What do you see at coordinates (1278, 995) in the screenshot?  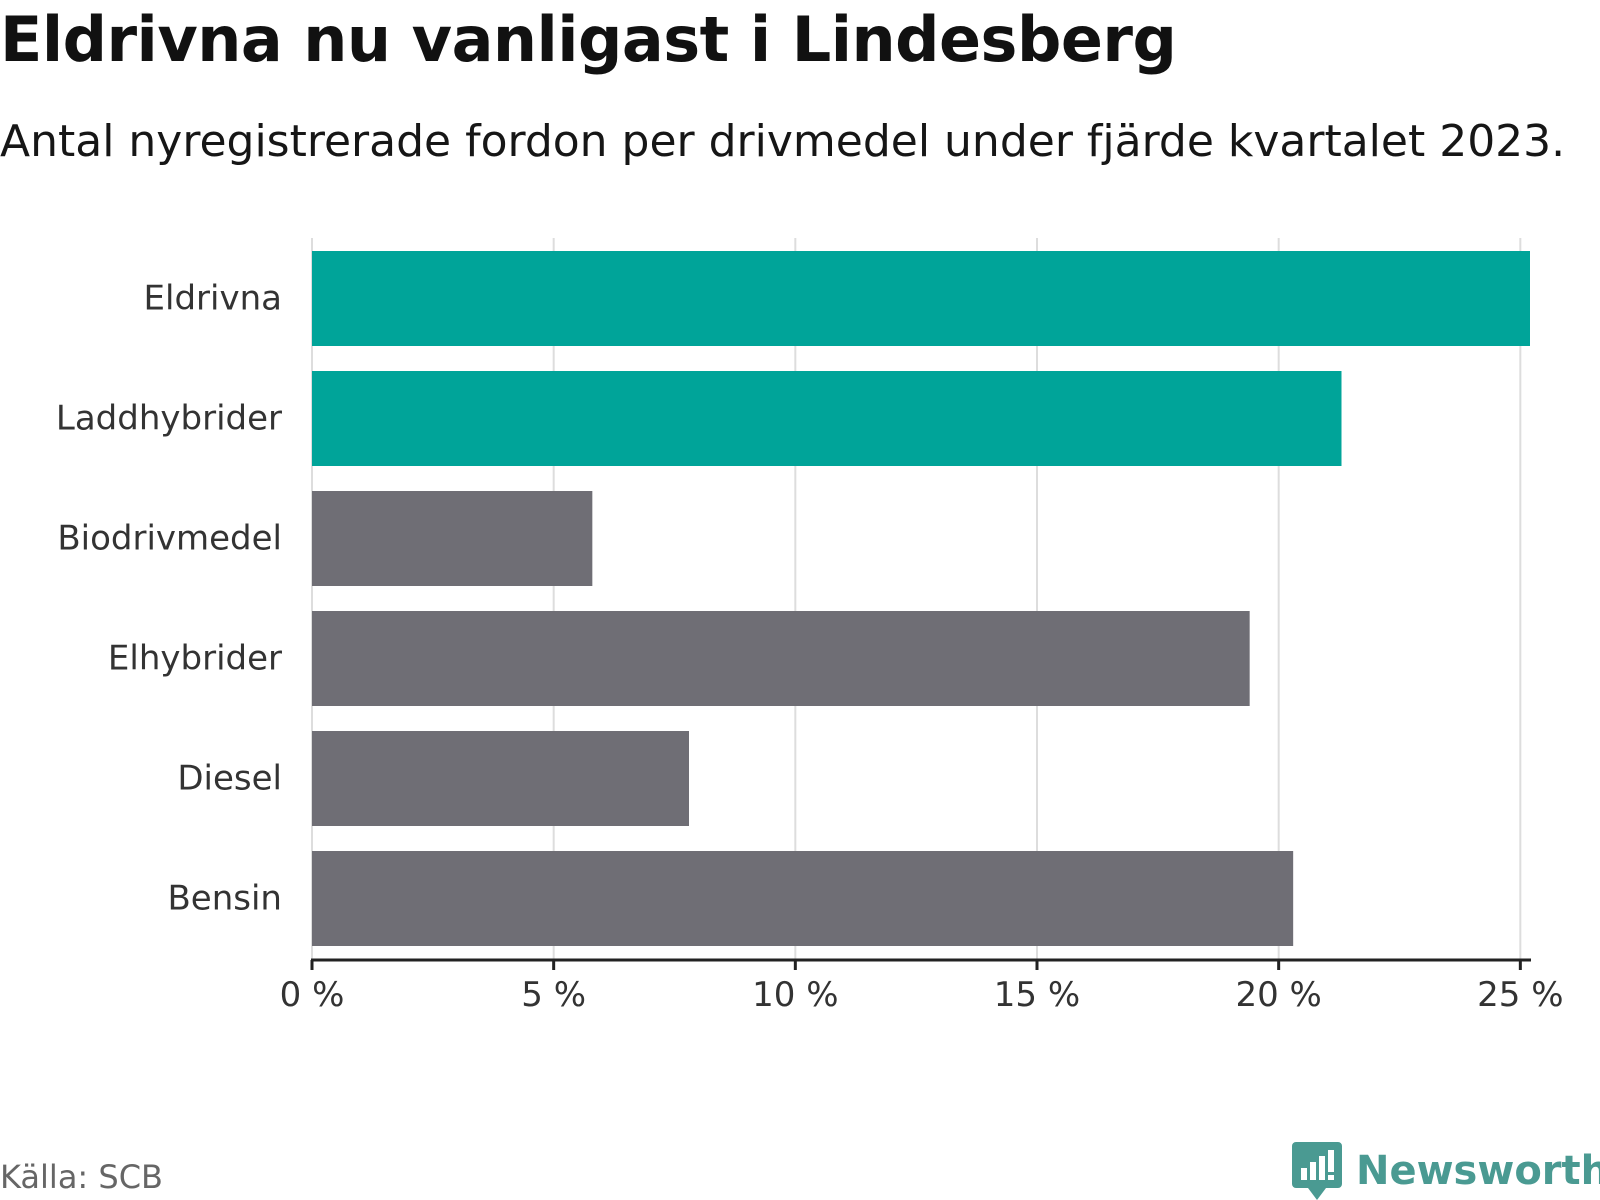 I see `x-tick-label-20: 20 %` at bounding box center [1278, 995].